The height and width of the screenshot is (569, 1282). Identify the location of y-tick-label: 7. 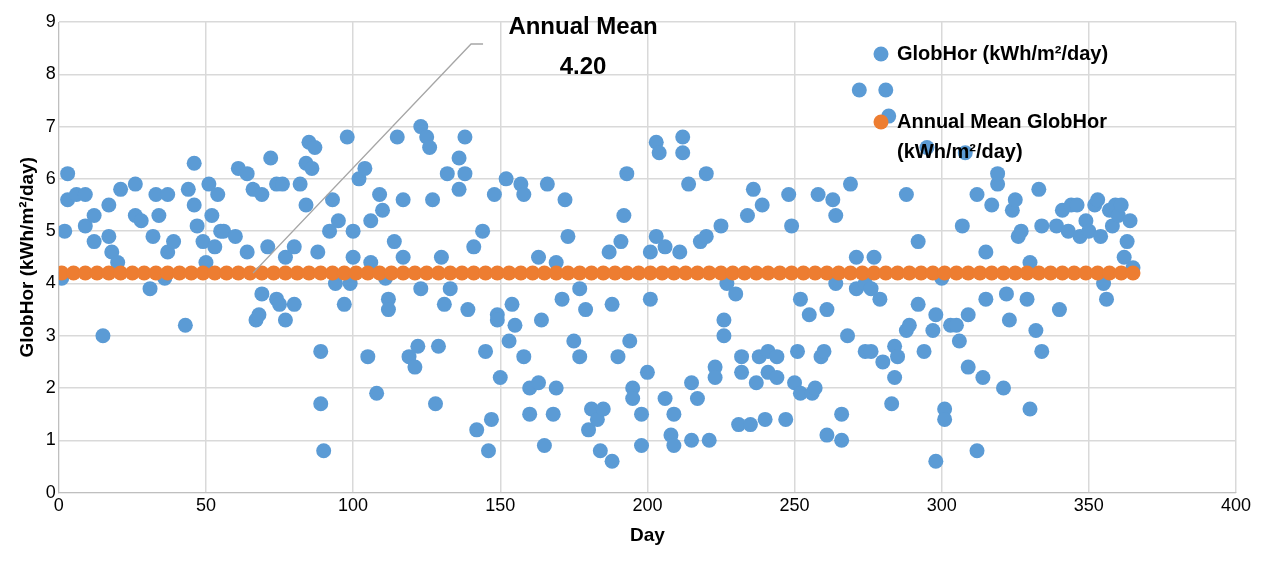
(50, 125).